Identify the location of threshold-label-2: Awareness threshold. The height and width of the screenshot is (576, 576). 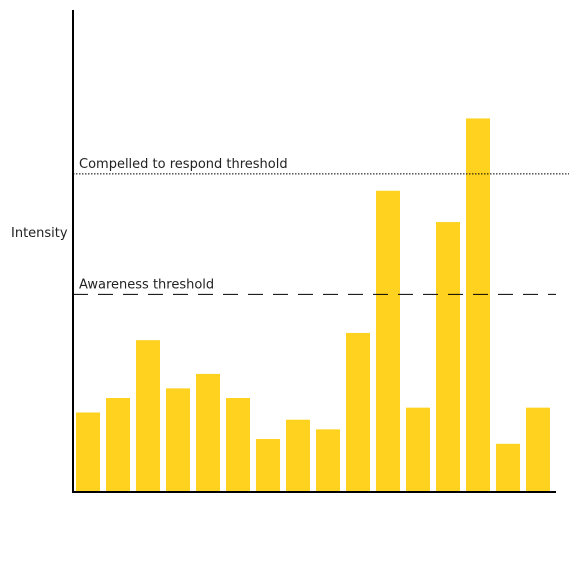
(146, 284).